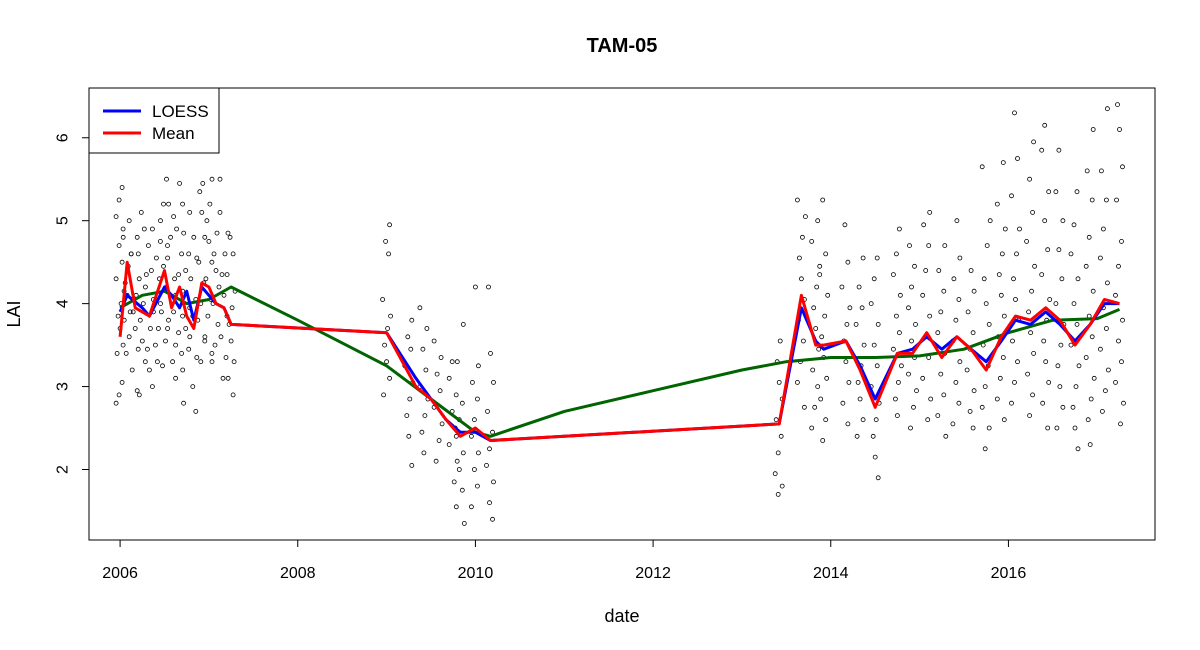  I want to click on chart-title: TAM-05, so click(622, 46).